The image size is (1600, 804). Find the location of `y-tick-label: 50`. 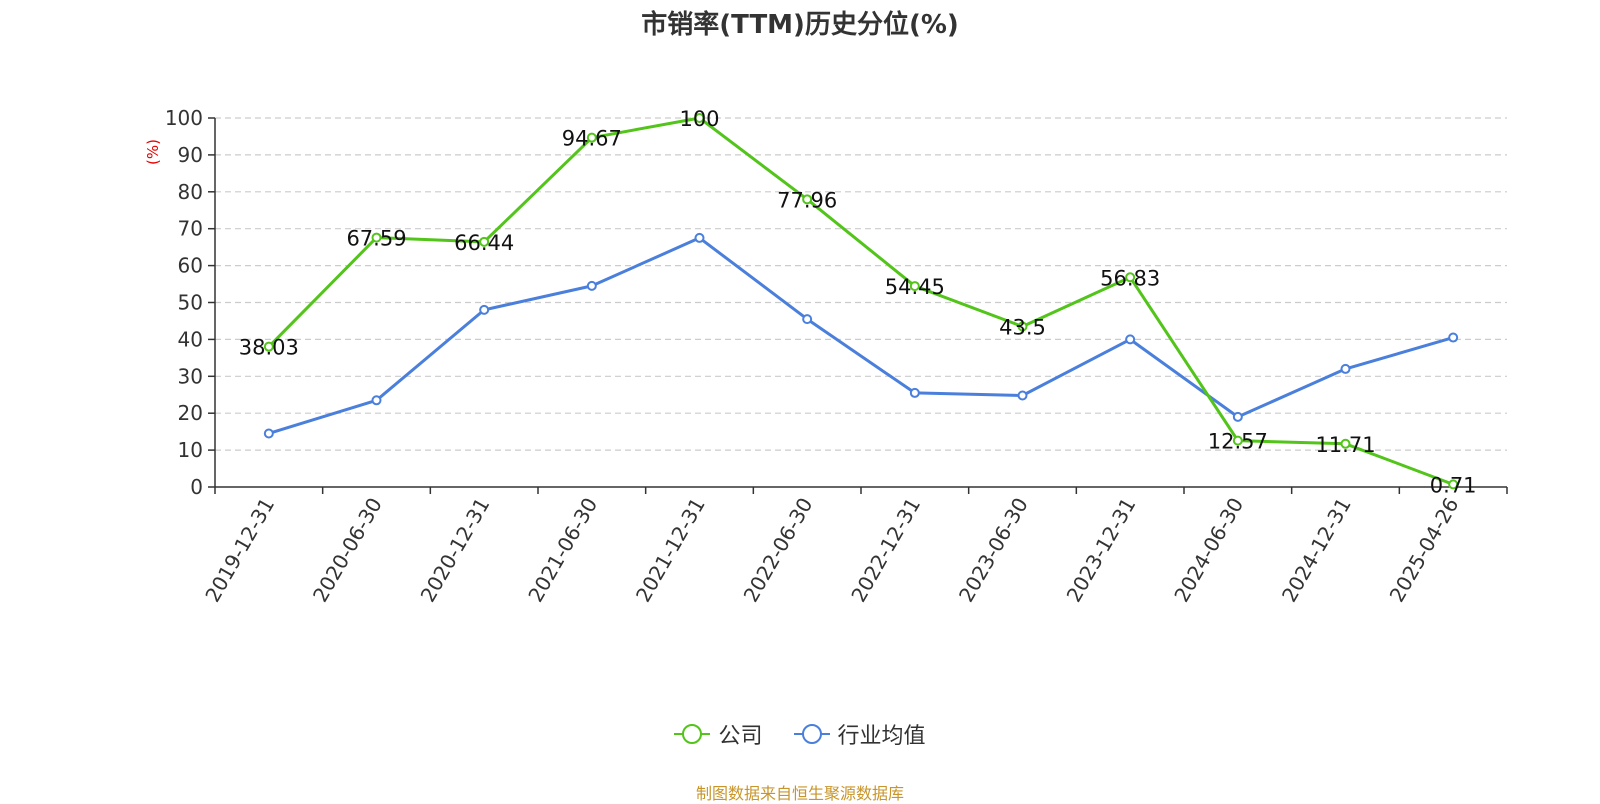

y-tick-label: 50 is located at coordinates (190, 303).